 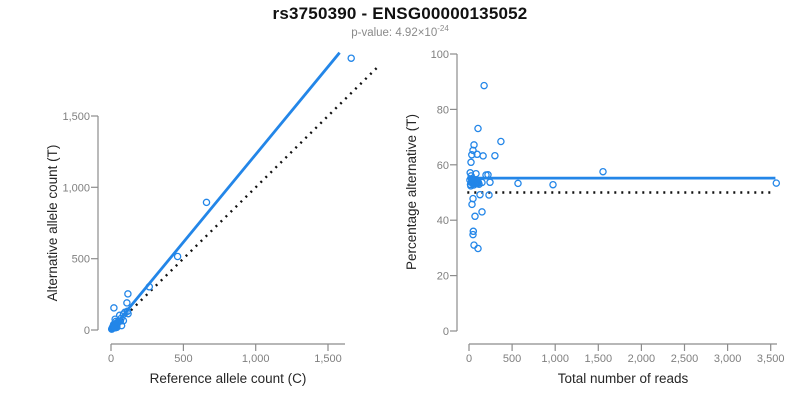 I want to click on y-tick-label: 100, so click(x=440, y=55).